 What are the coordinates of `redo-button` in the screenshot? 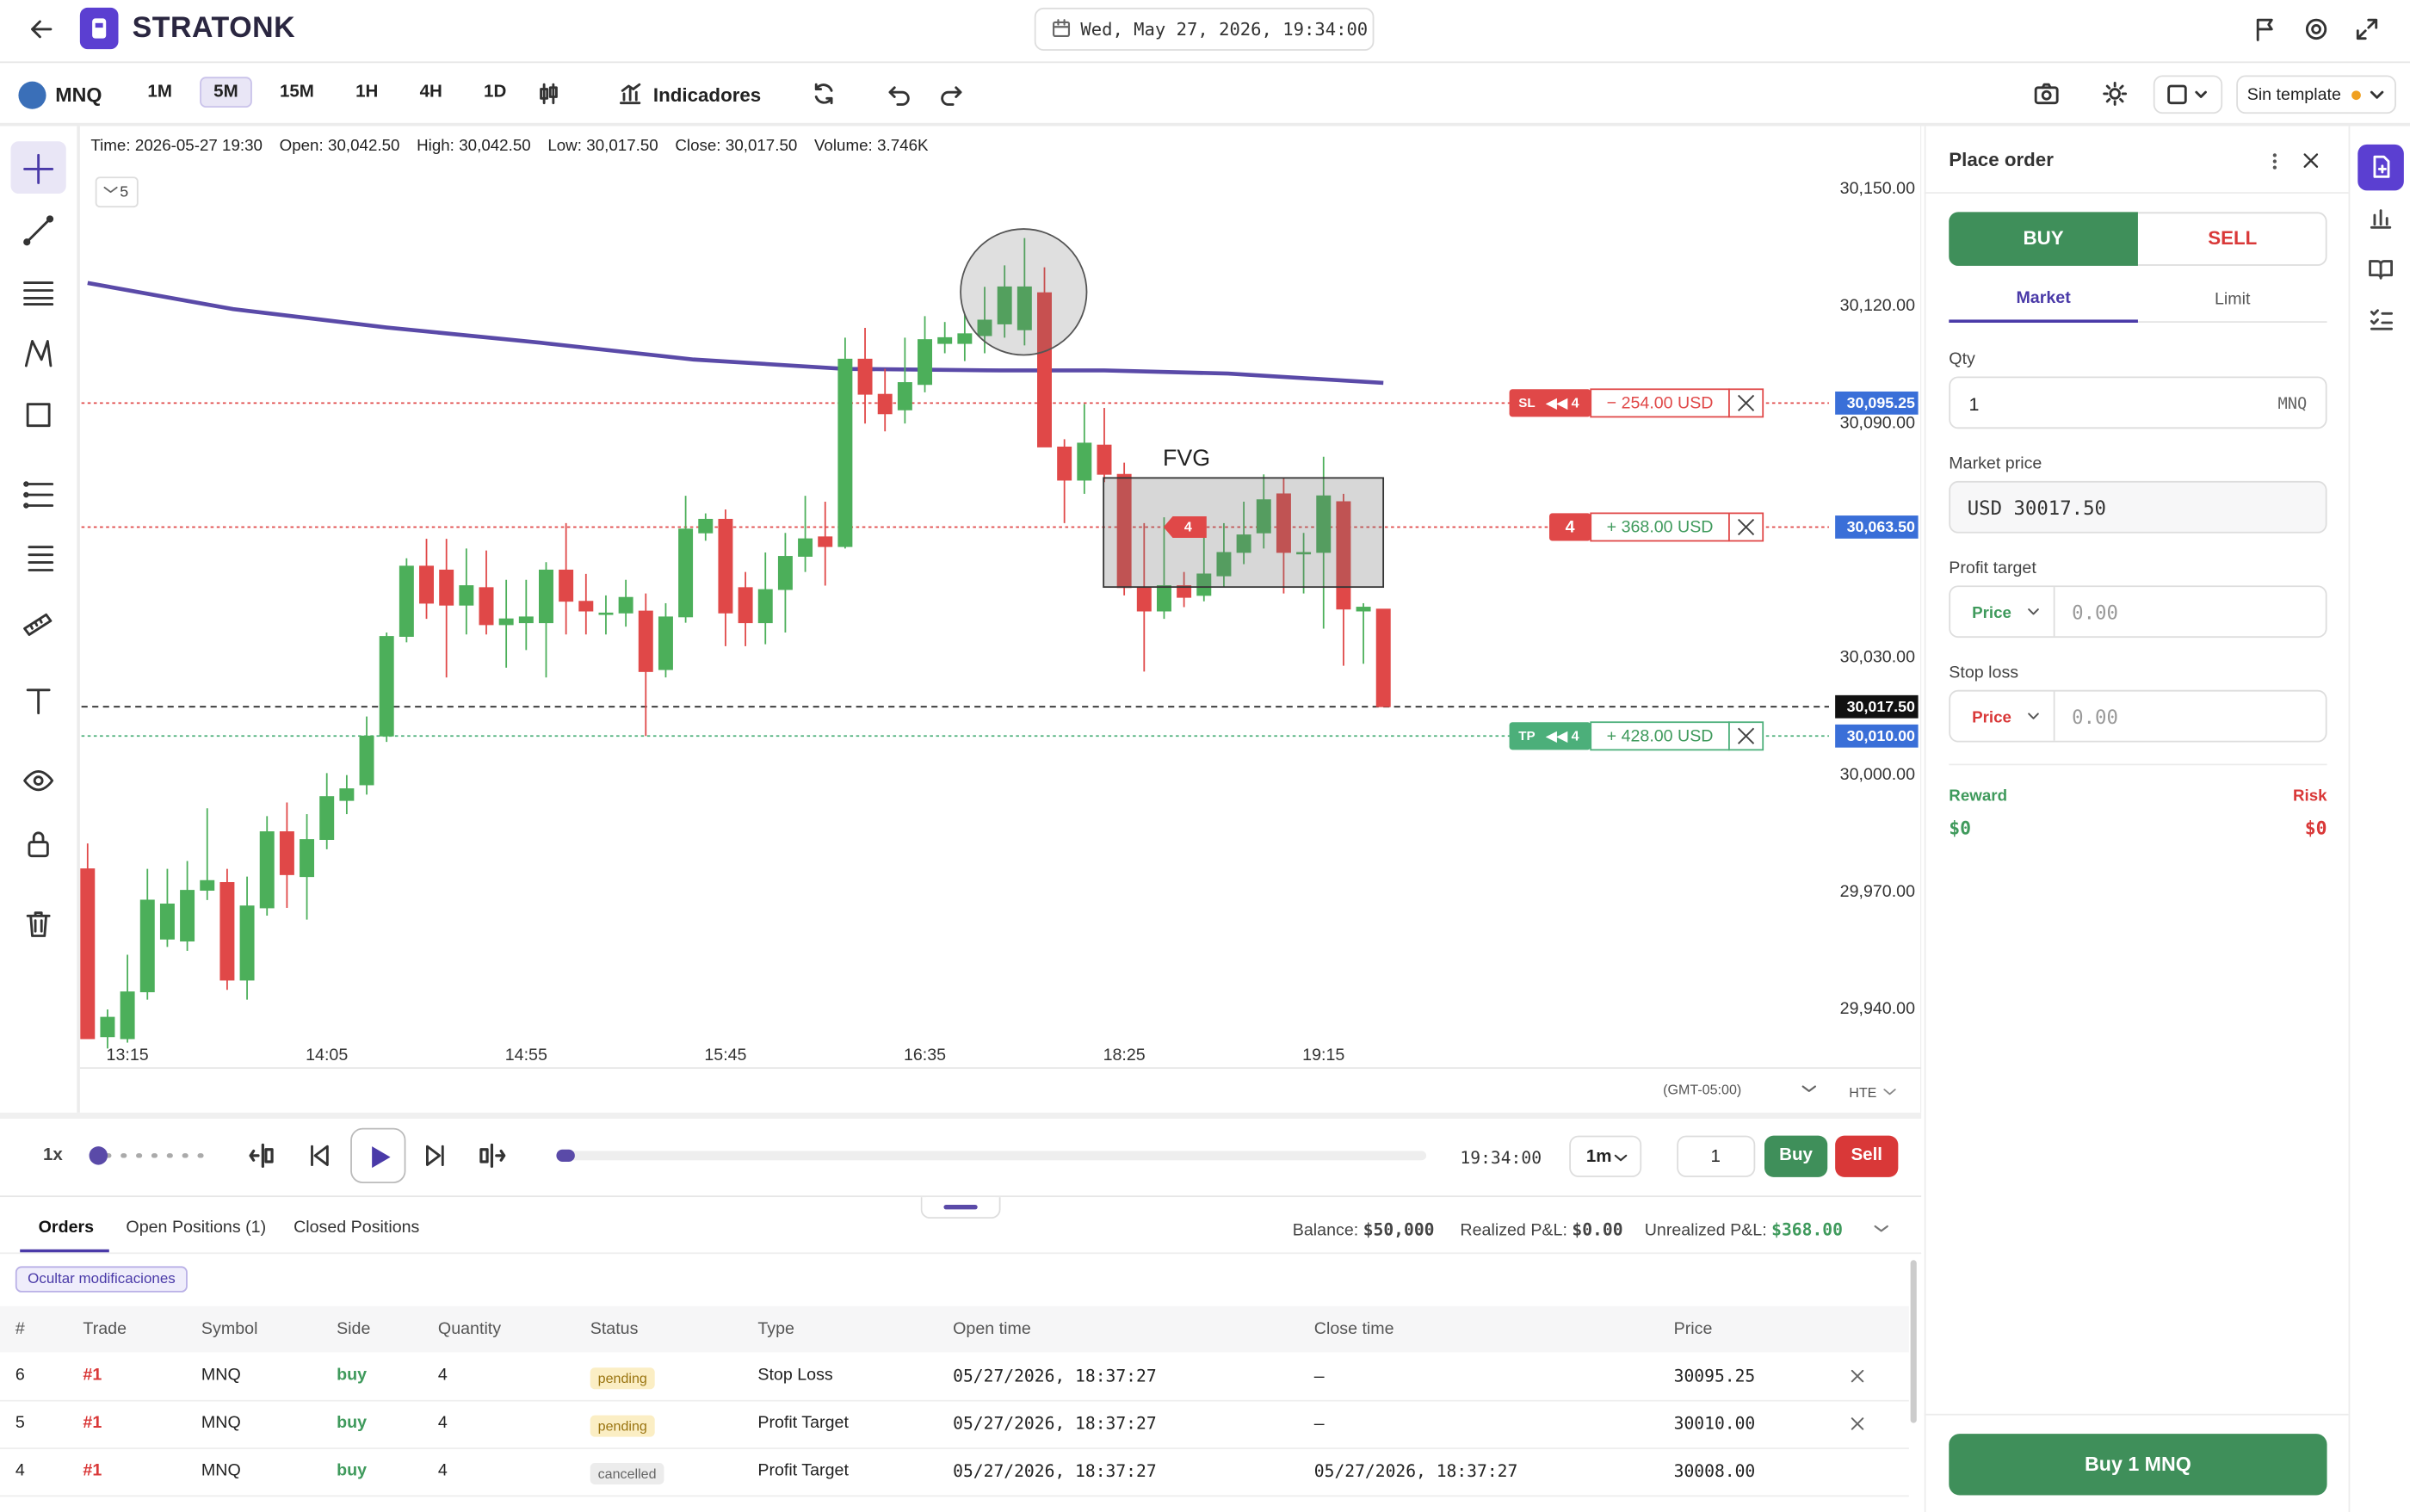 It's located at (952, 94).